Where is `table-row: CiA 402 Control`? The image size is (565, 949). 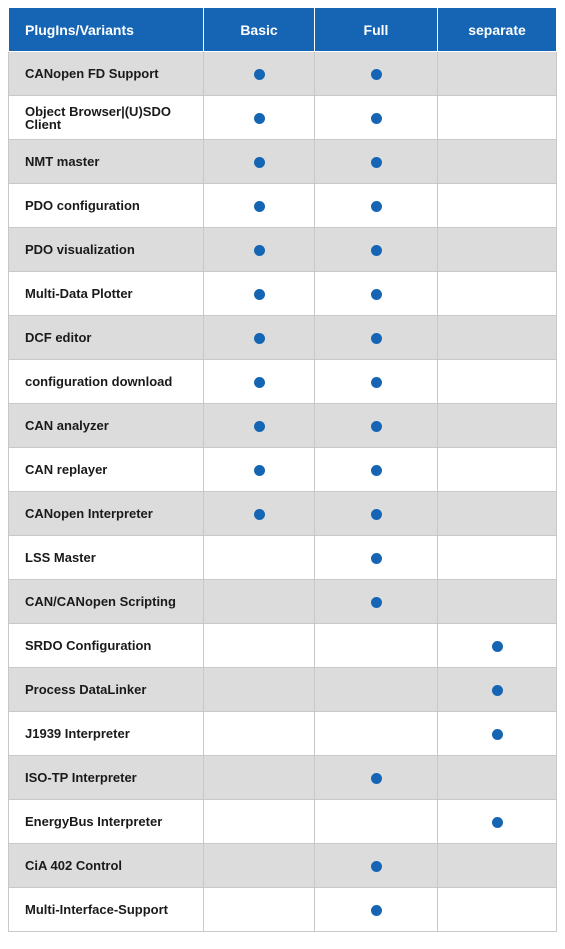 table-row: CiA 402 Control is located at coordinates (282, 865).